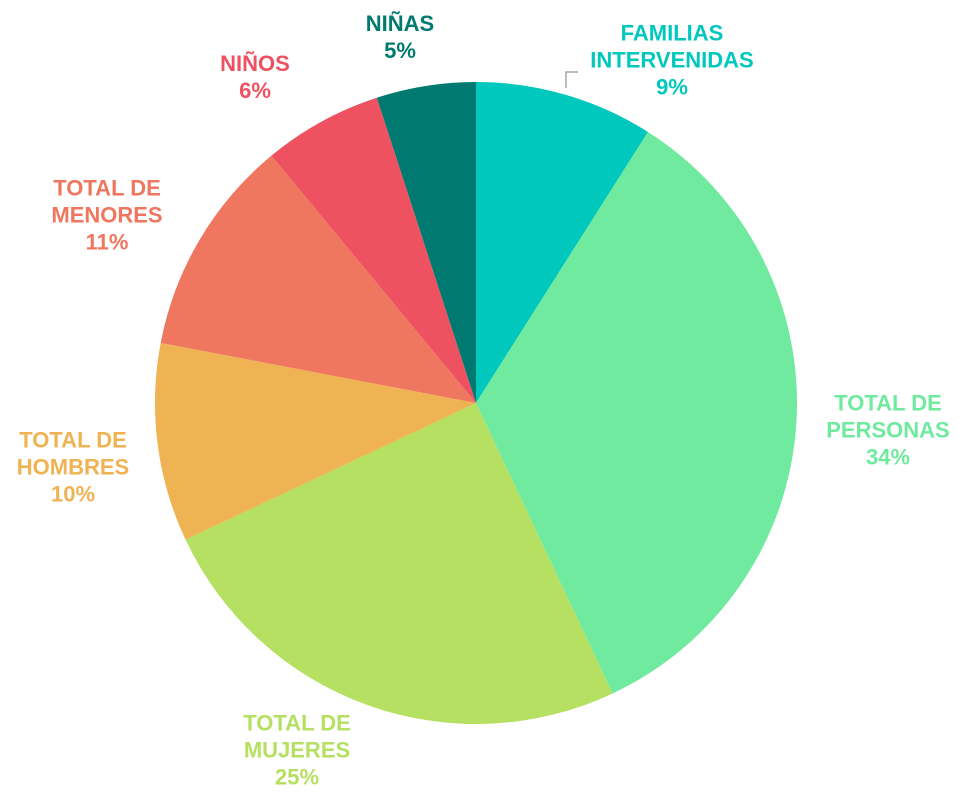 This screenshot has height=799, width=959. I want to click on slice-label: TOTAL DE HOMBRES 10%, so click(73, 467).